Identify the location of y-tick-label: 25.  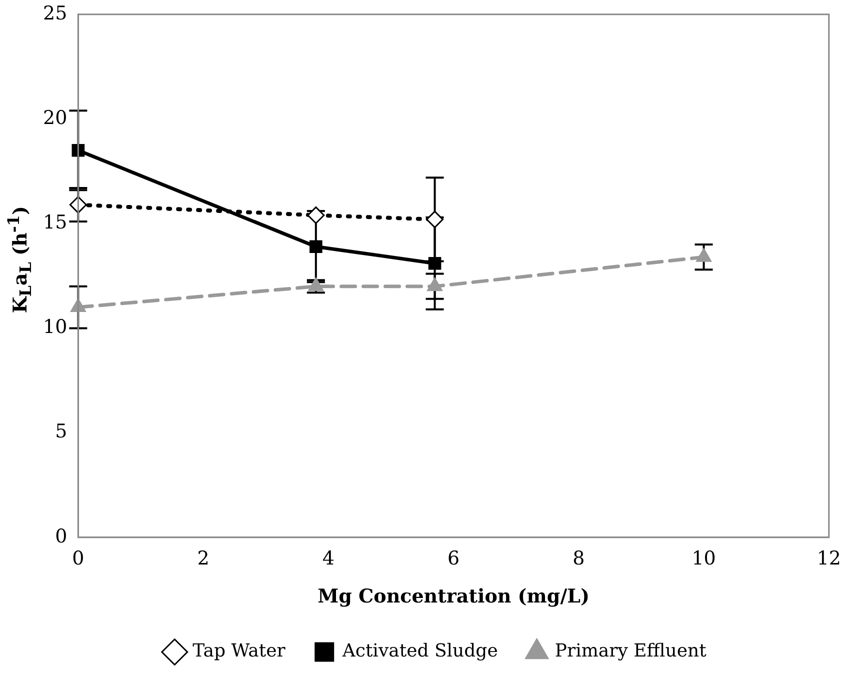
(55, 13).